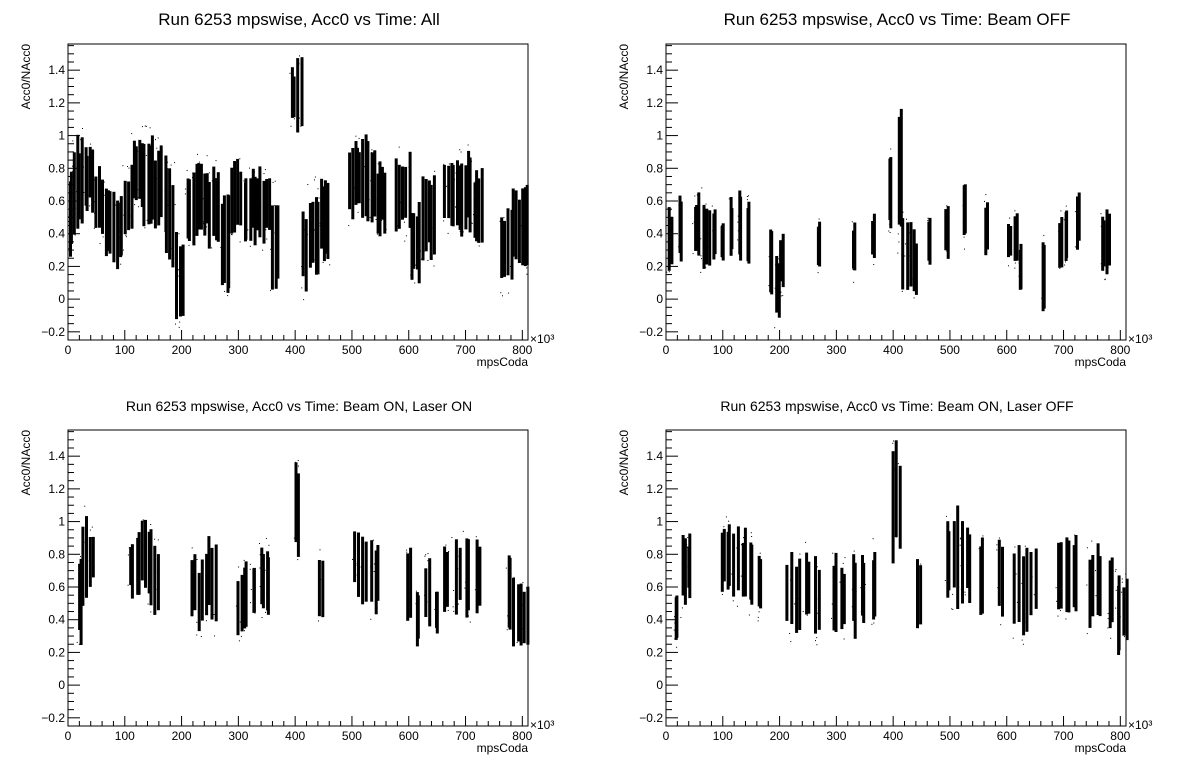 The image size is (1196, 772). I want to click on y-tick-label: 0, so click(659, 685).